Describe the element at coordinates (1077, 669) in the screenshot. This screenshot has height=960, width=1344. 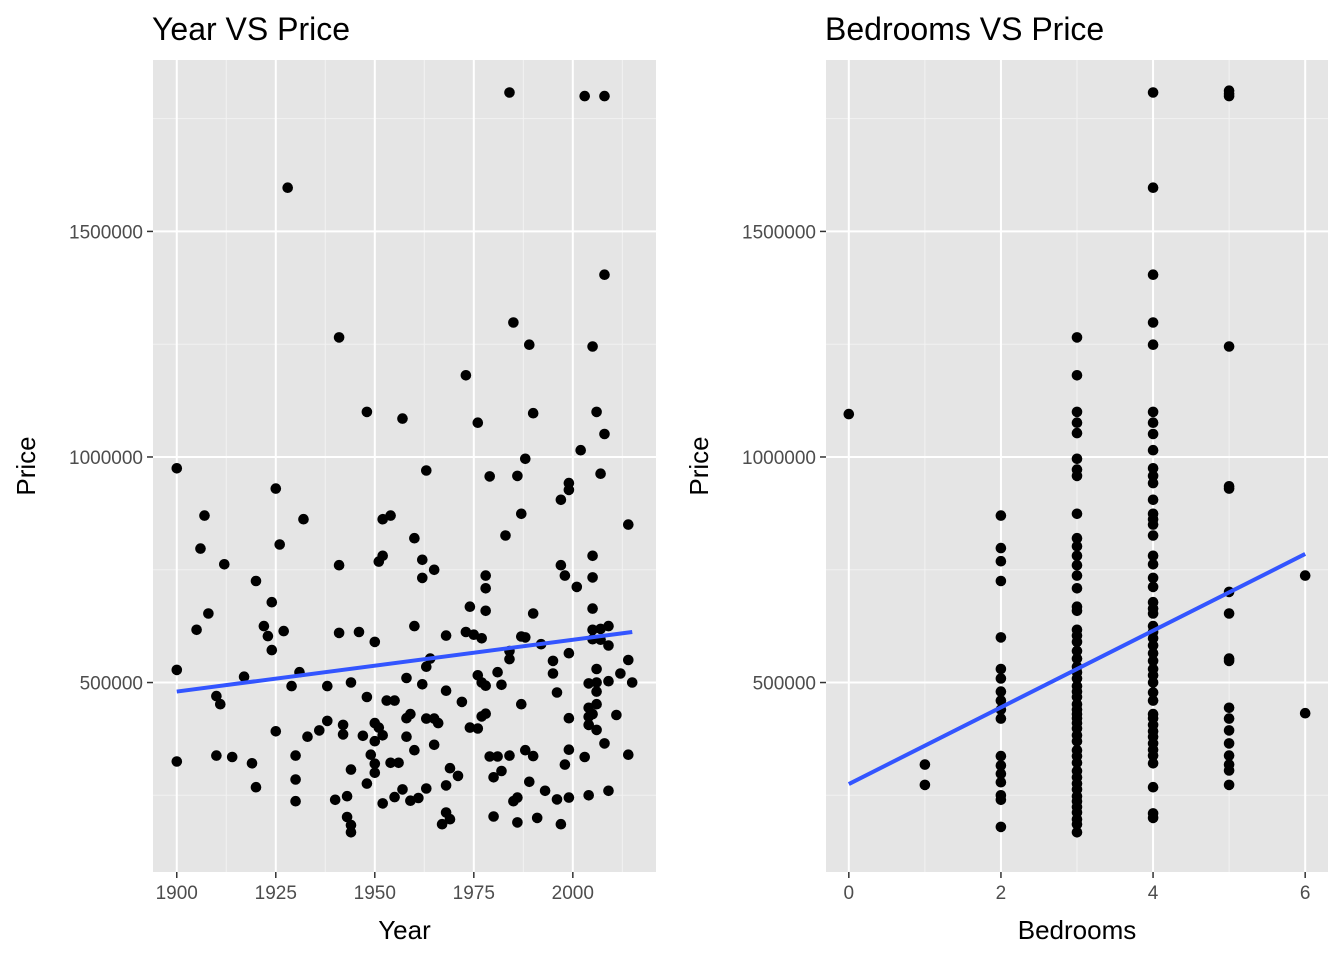
I see `fit-line` at that location.